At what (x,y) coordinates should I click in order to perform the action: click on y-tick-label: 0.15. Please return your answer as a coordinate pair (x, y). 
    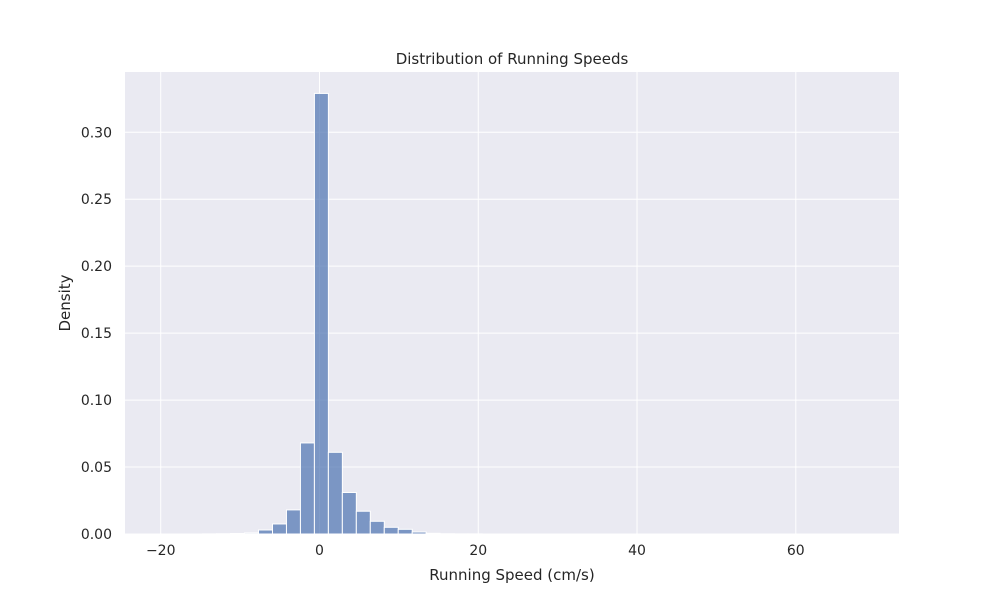
    Looking at the image, I should click on (96, 334).